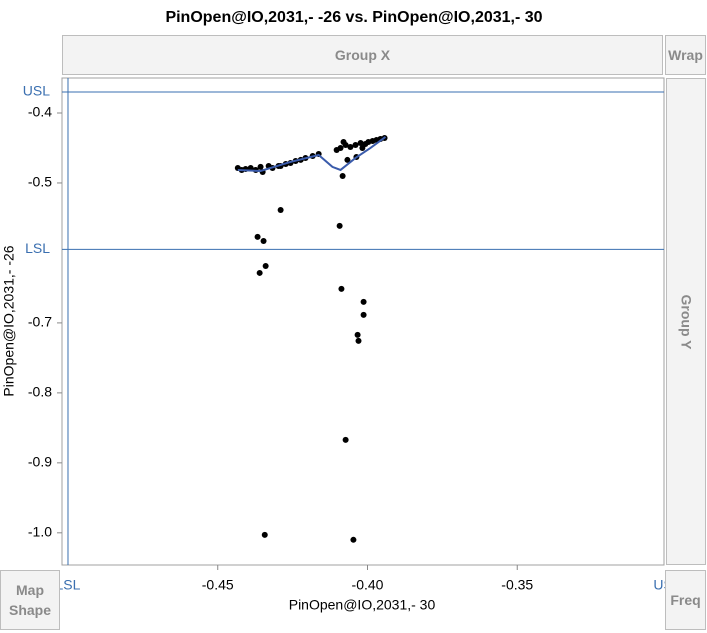 Image resolution: width=707 pixels, height=633 pixels. I want to click on y-tick-label: -0.9, so click(40, 462).